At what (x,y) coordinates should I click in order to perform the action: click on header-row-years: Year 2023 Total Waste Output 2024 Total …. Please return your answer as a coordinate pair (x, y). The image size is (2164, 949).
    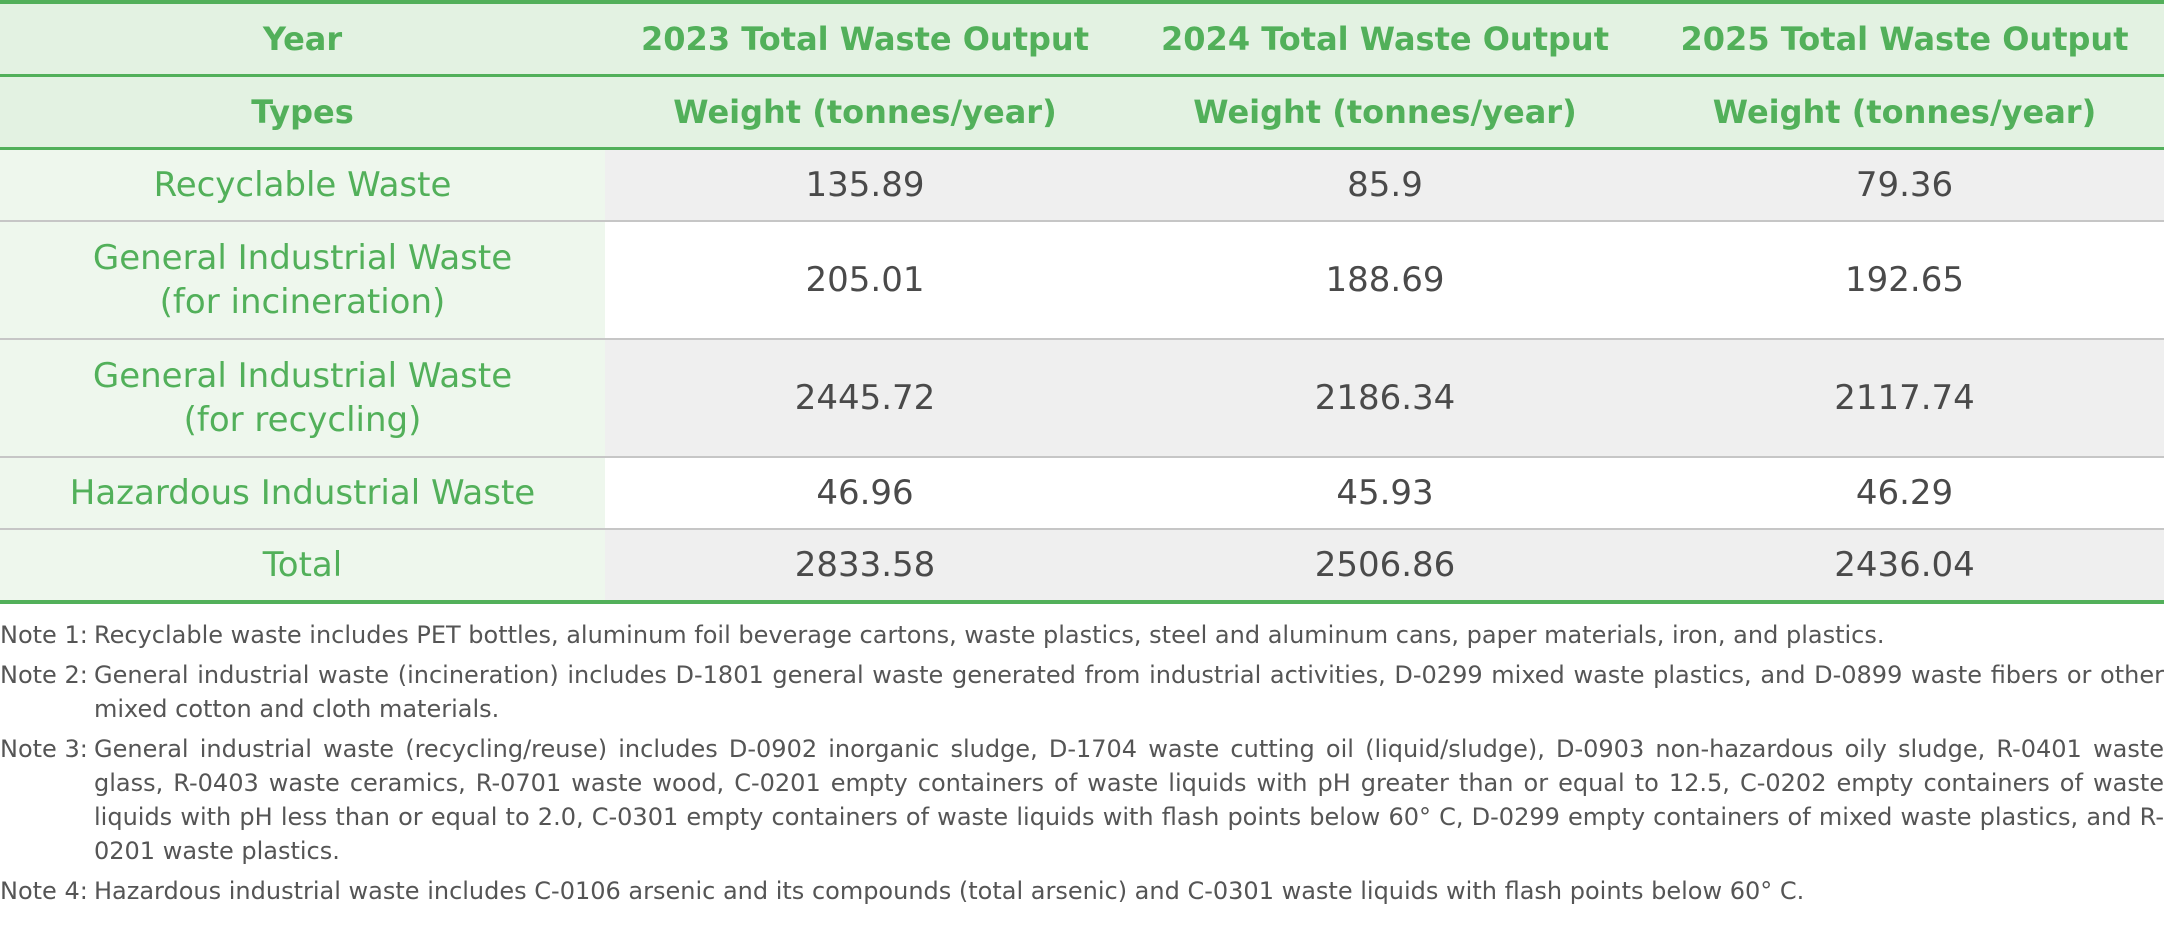
    Looking at the image, I should click on (1082, 38).